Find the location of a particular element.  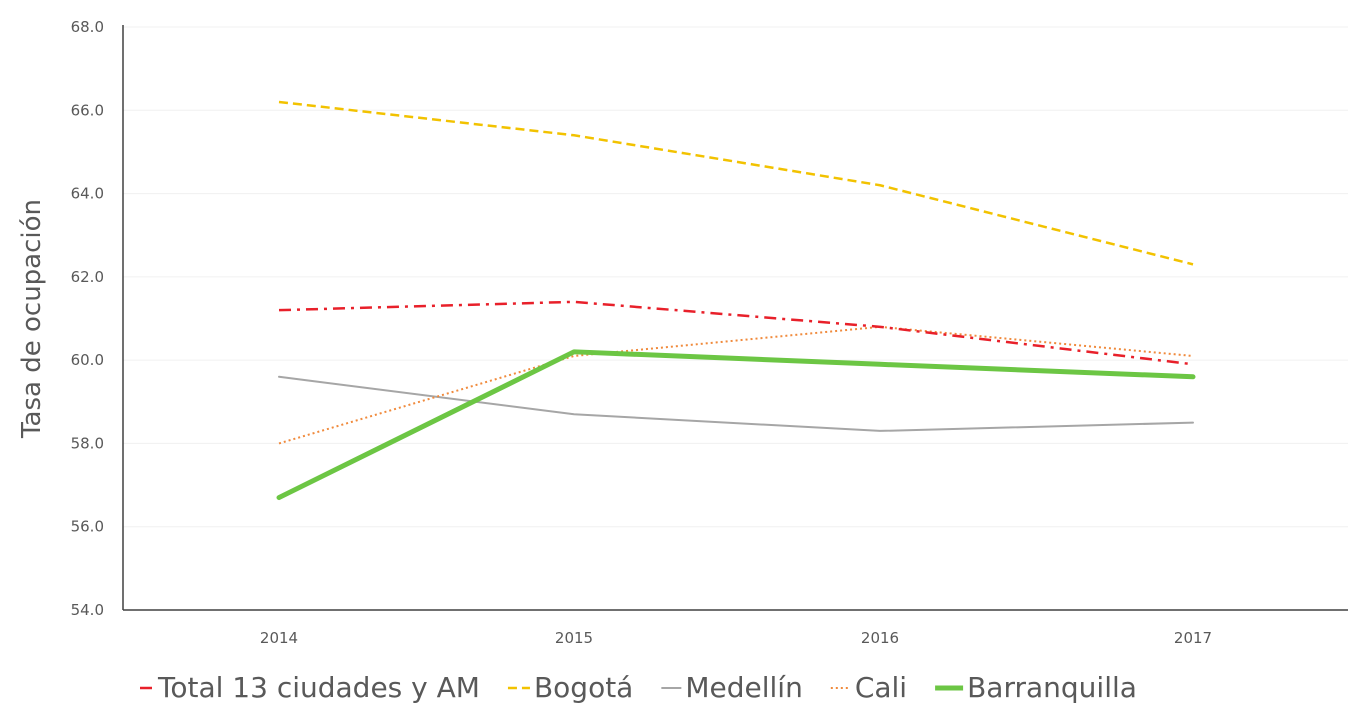

legend-item: Barranquilla is located at coordinates (1036, 687).